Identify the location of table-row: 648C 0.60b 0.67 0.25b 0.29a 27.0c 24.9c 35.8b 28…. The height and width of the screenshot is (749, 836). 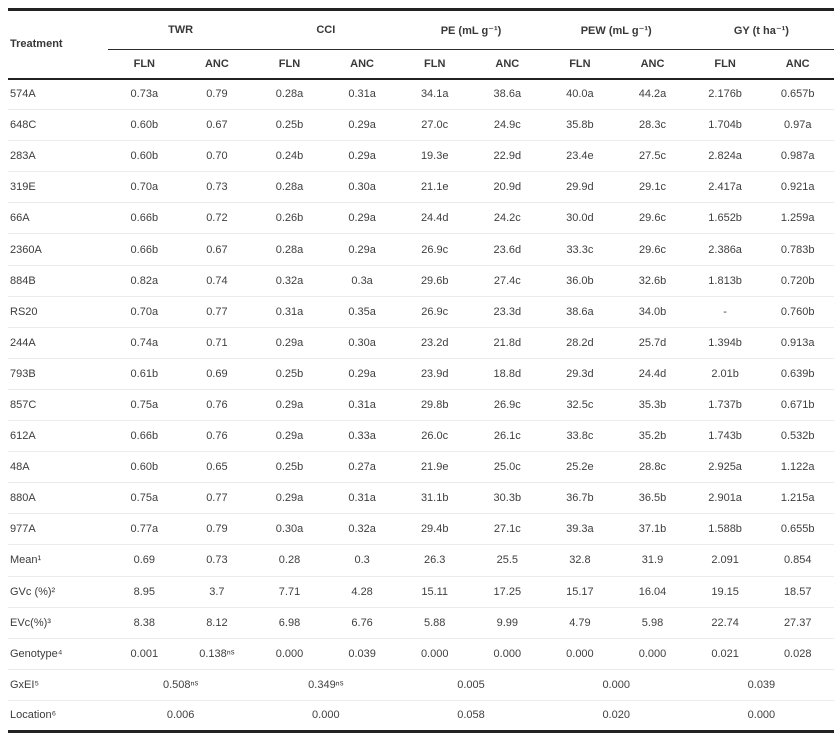
(421, 125).